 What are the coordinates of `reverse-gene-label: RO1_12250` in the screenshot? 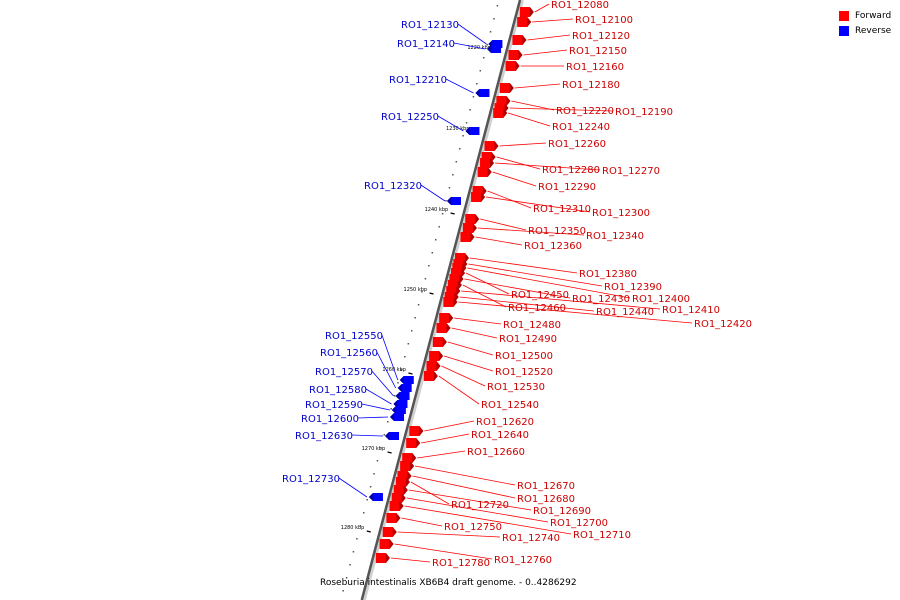 It's located at (410, 117).